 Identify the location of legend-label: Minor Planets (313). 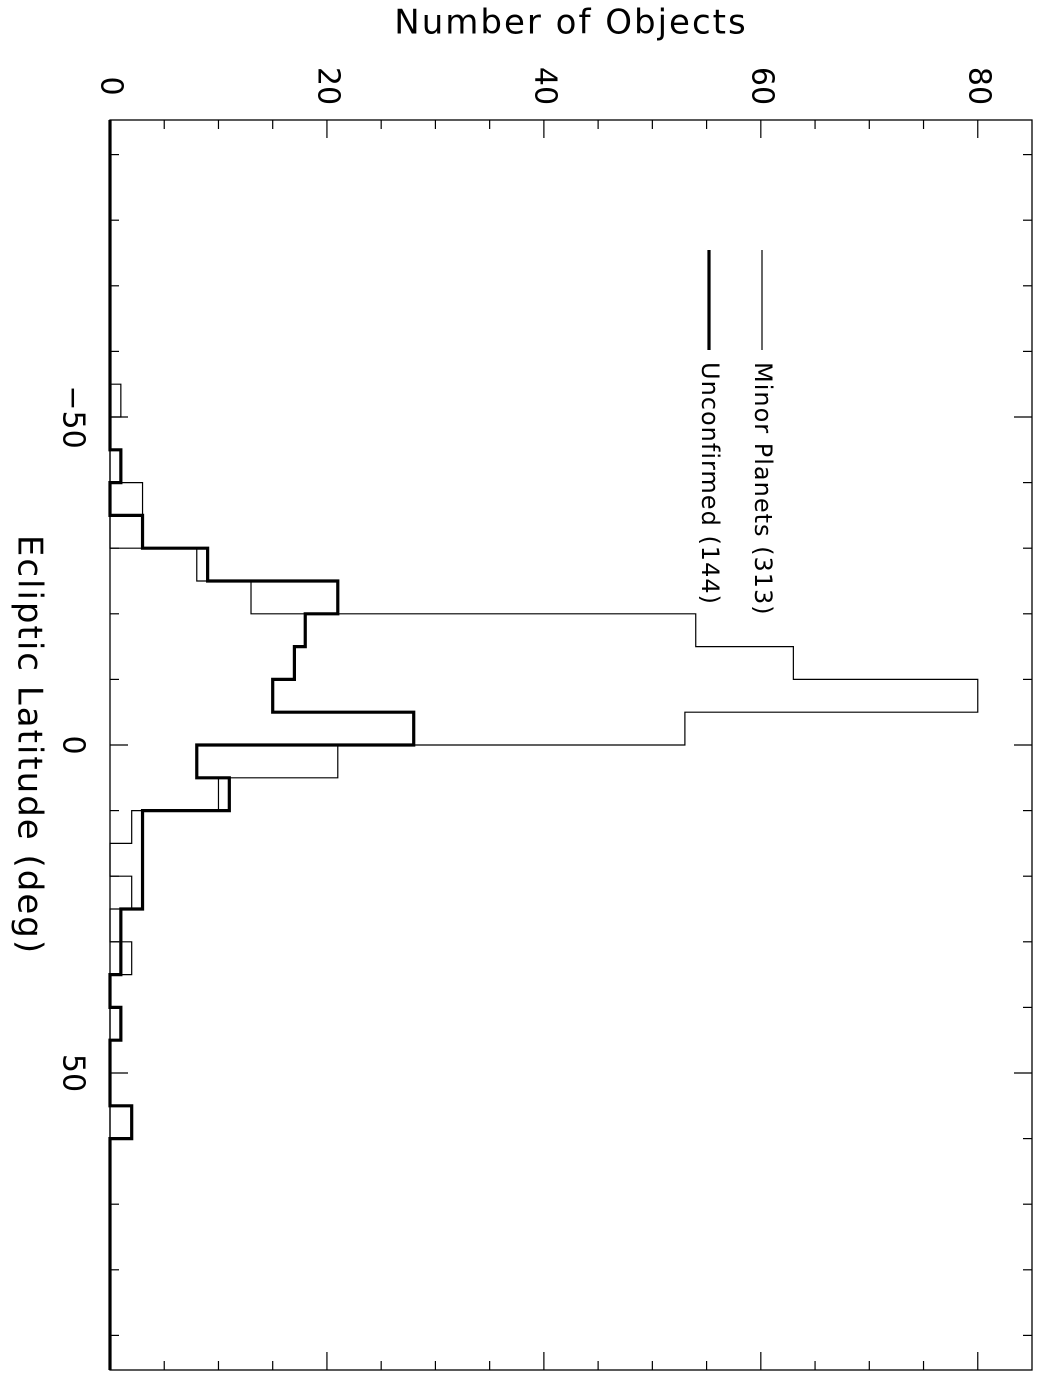
(763, 489).